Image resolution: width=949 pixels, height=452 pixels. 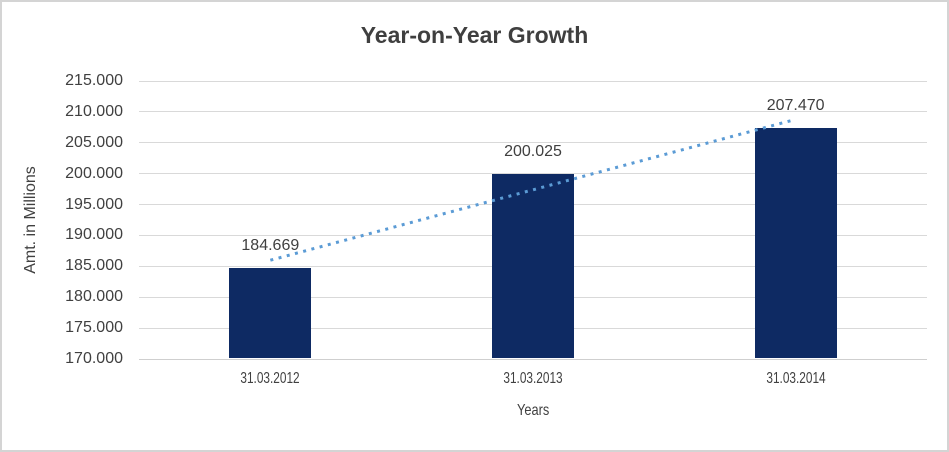 I want to click on y-tick-label: 190.000, so click(x=94, y=235).